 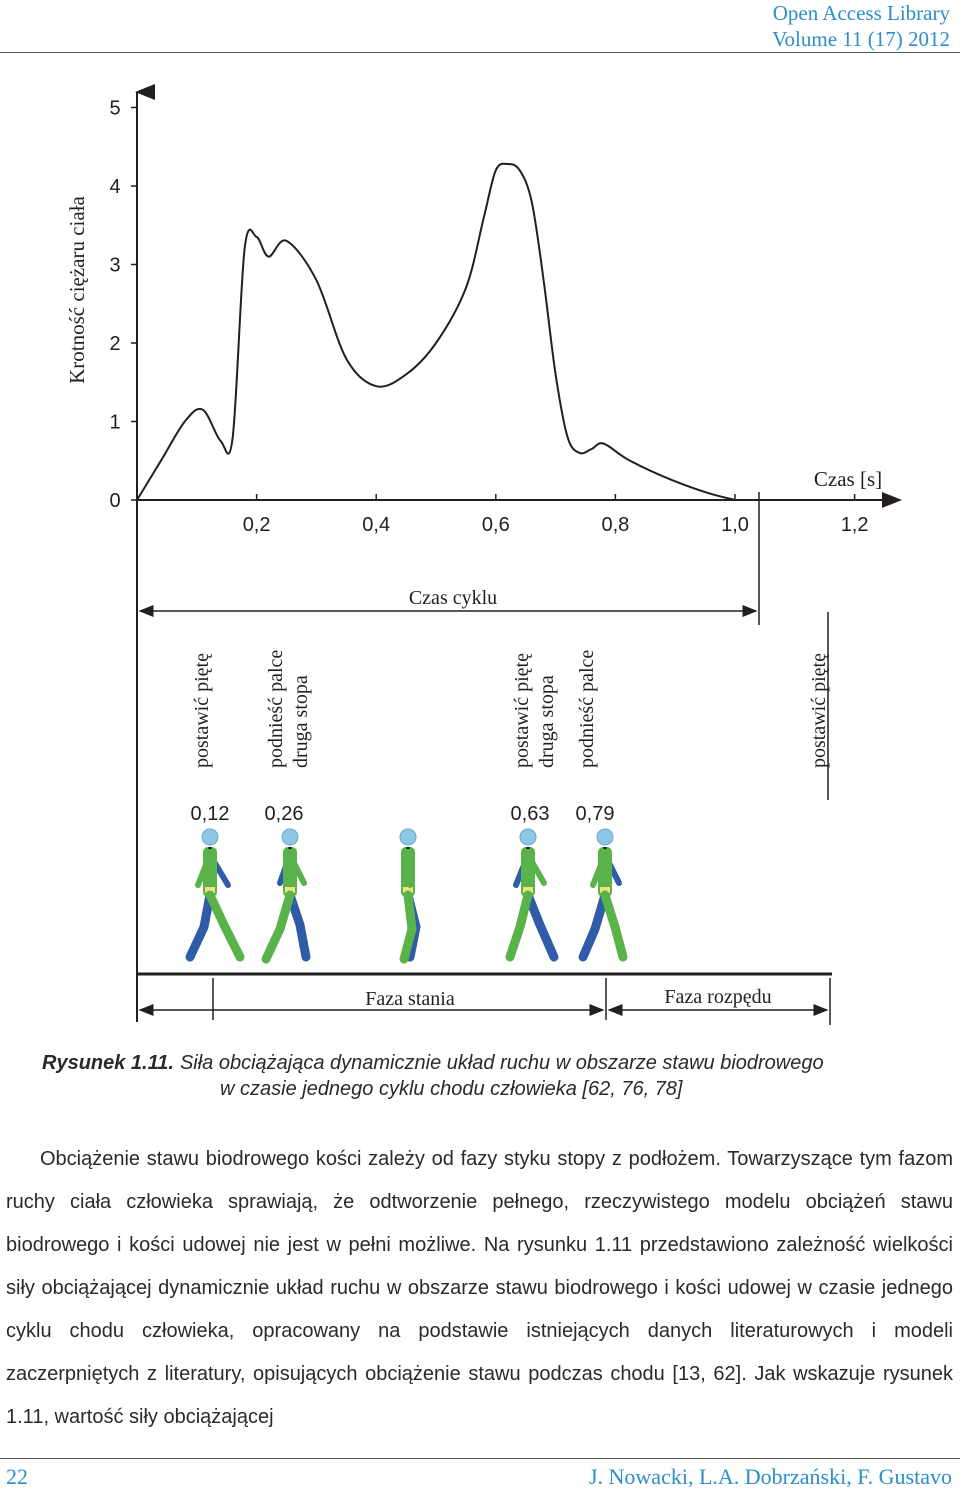 I want to click on event-time-label: 0,79, so click(x=595, y=814).